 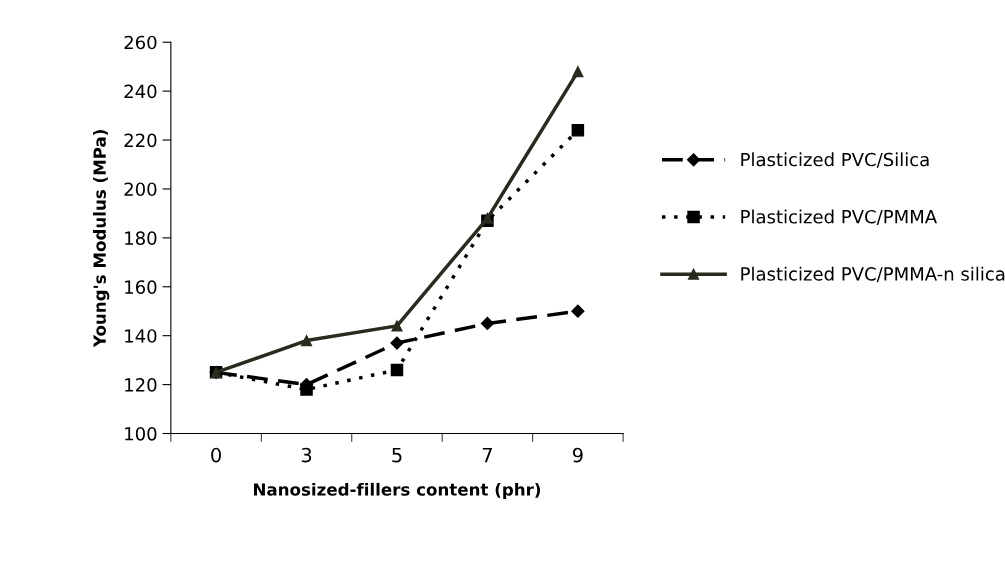 What do you see at coordinates (101, 239) in the screenshot?
I see `y-axis-title: Young's Modulus (MPa)` at bounding box center [101, 239].